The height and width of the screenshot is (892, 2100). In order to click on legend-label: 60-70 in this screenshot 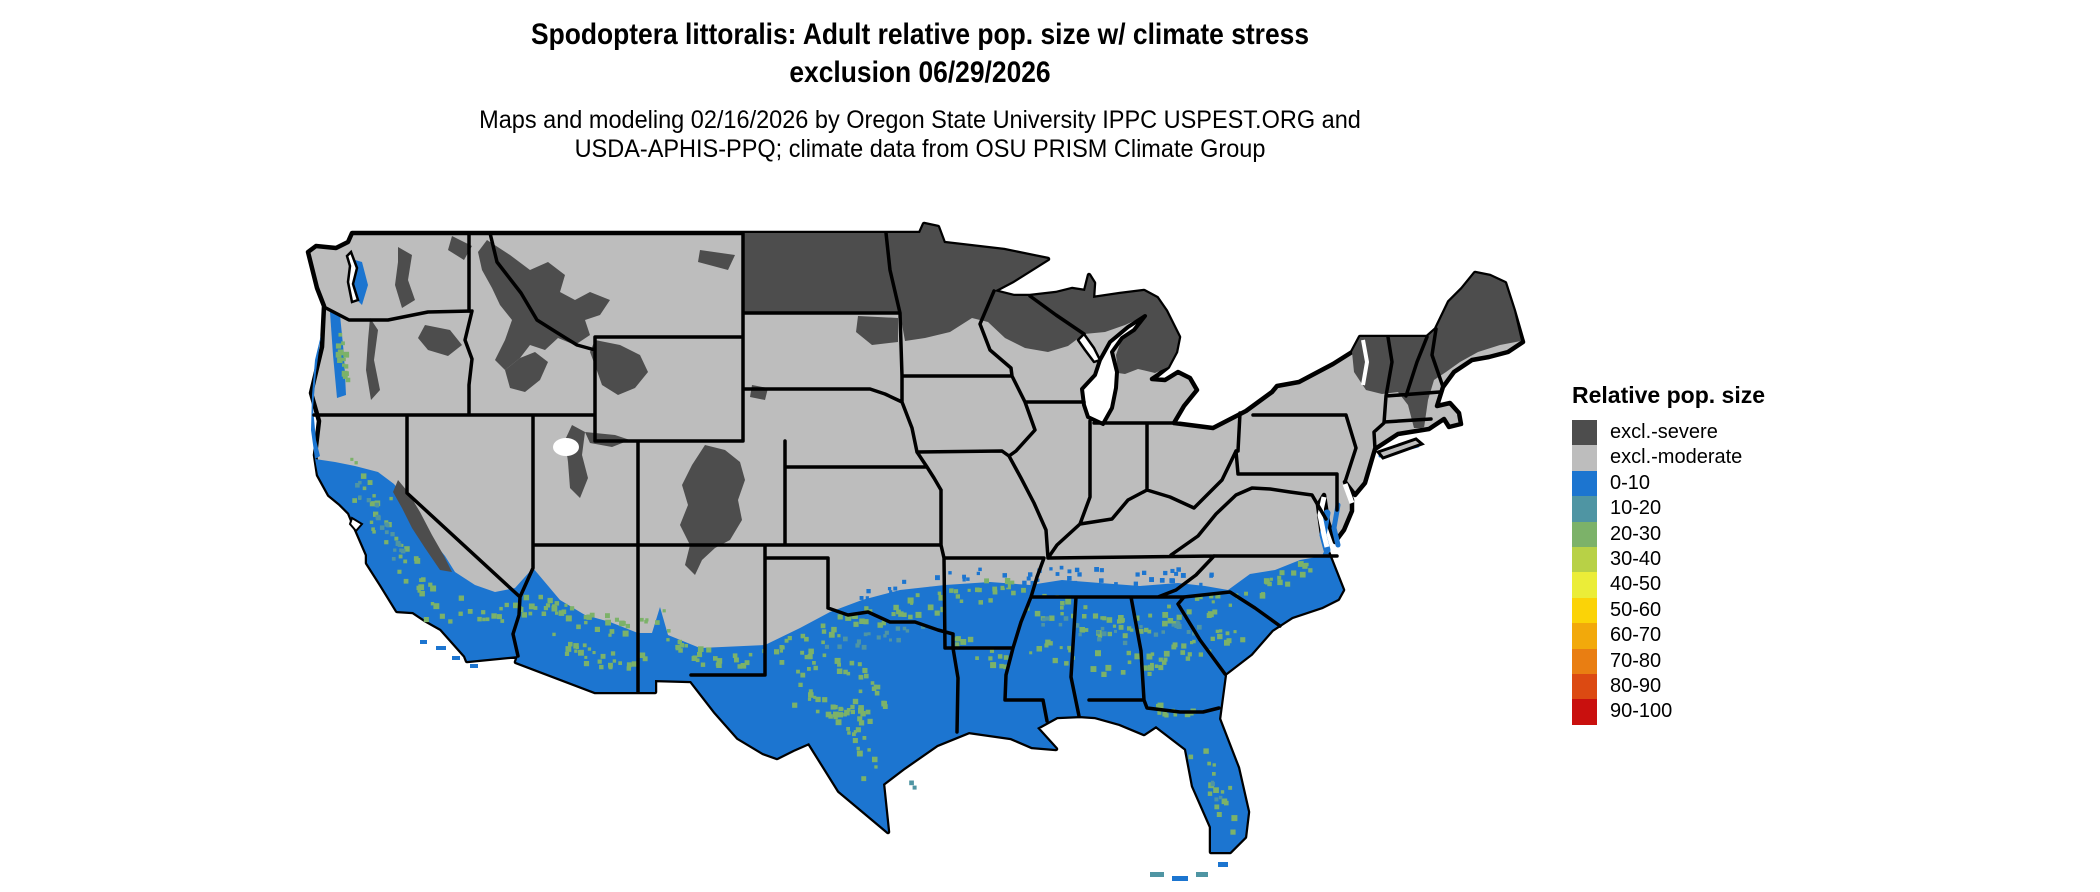, I will do `click(1636, 635)`.